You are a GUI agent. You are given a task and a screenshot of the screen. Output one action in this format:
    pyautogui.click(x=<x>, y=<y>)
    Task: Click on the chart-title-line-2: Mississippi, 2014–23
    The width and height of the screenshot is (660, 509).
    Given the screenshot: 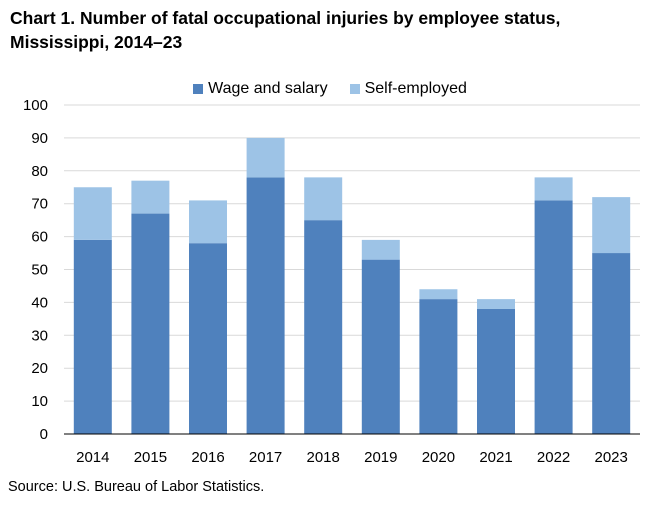 What is the action you would take?
    pyautogui.click(x=96, y=42)
    